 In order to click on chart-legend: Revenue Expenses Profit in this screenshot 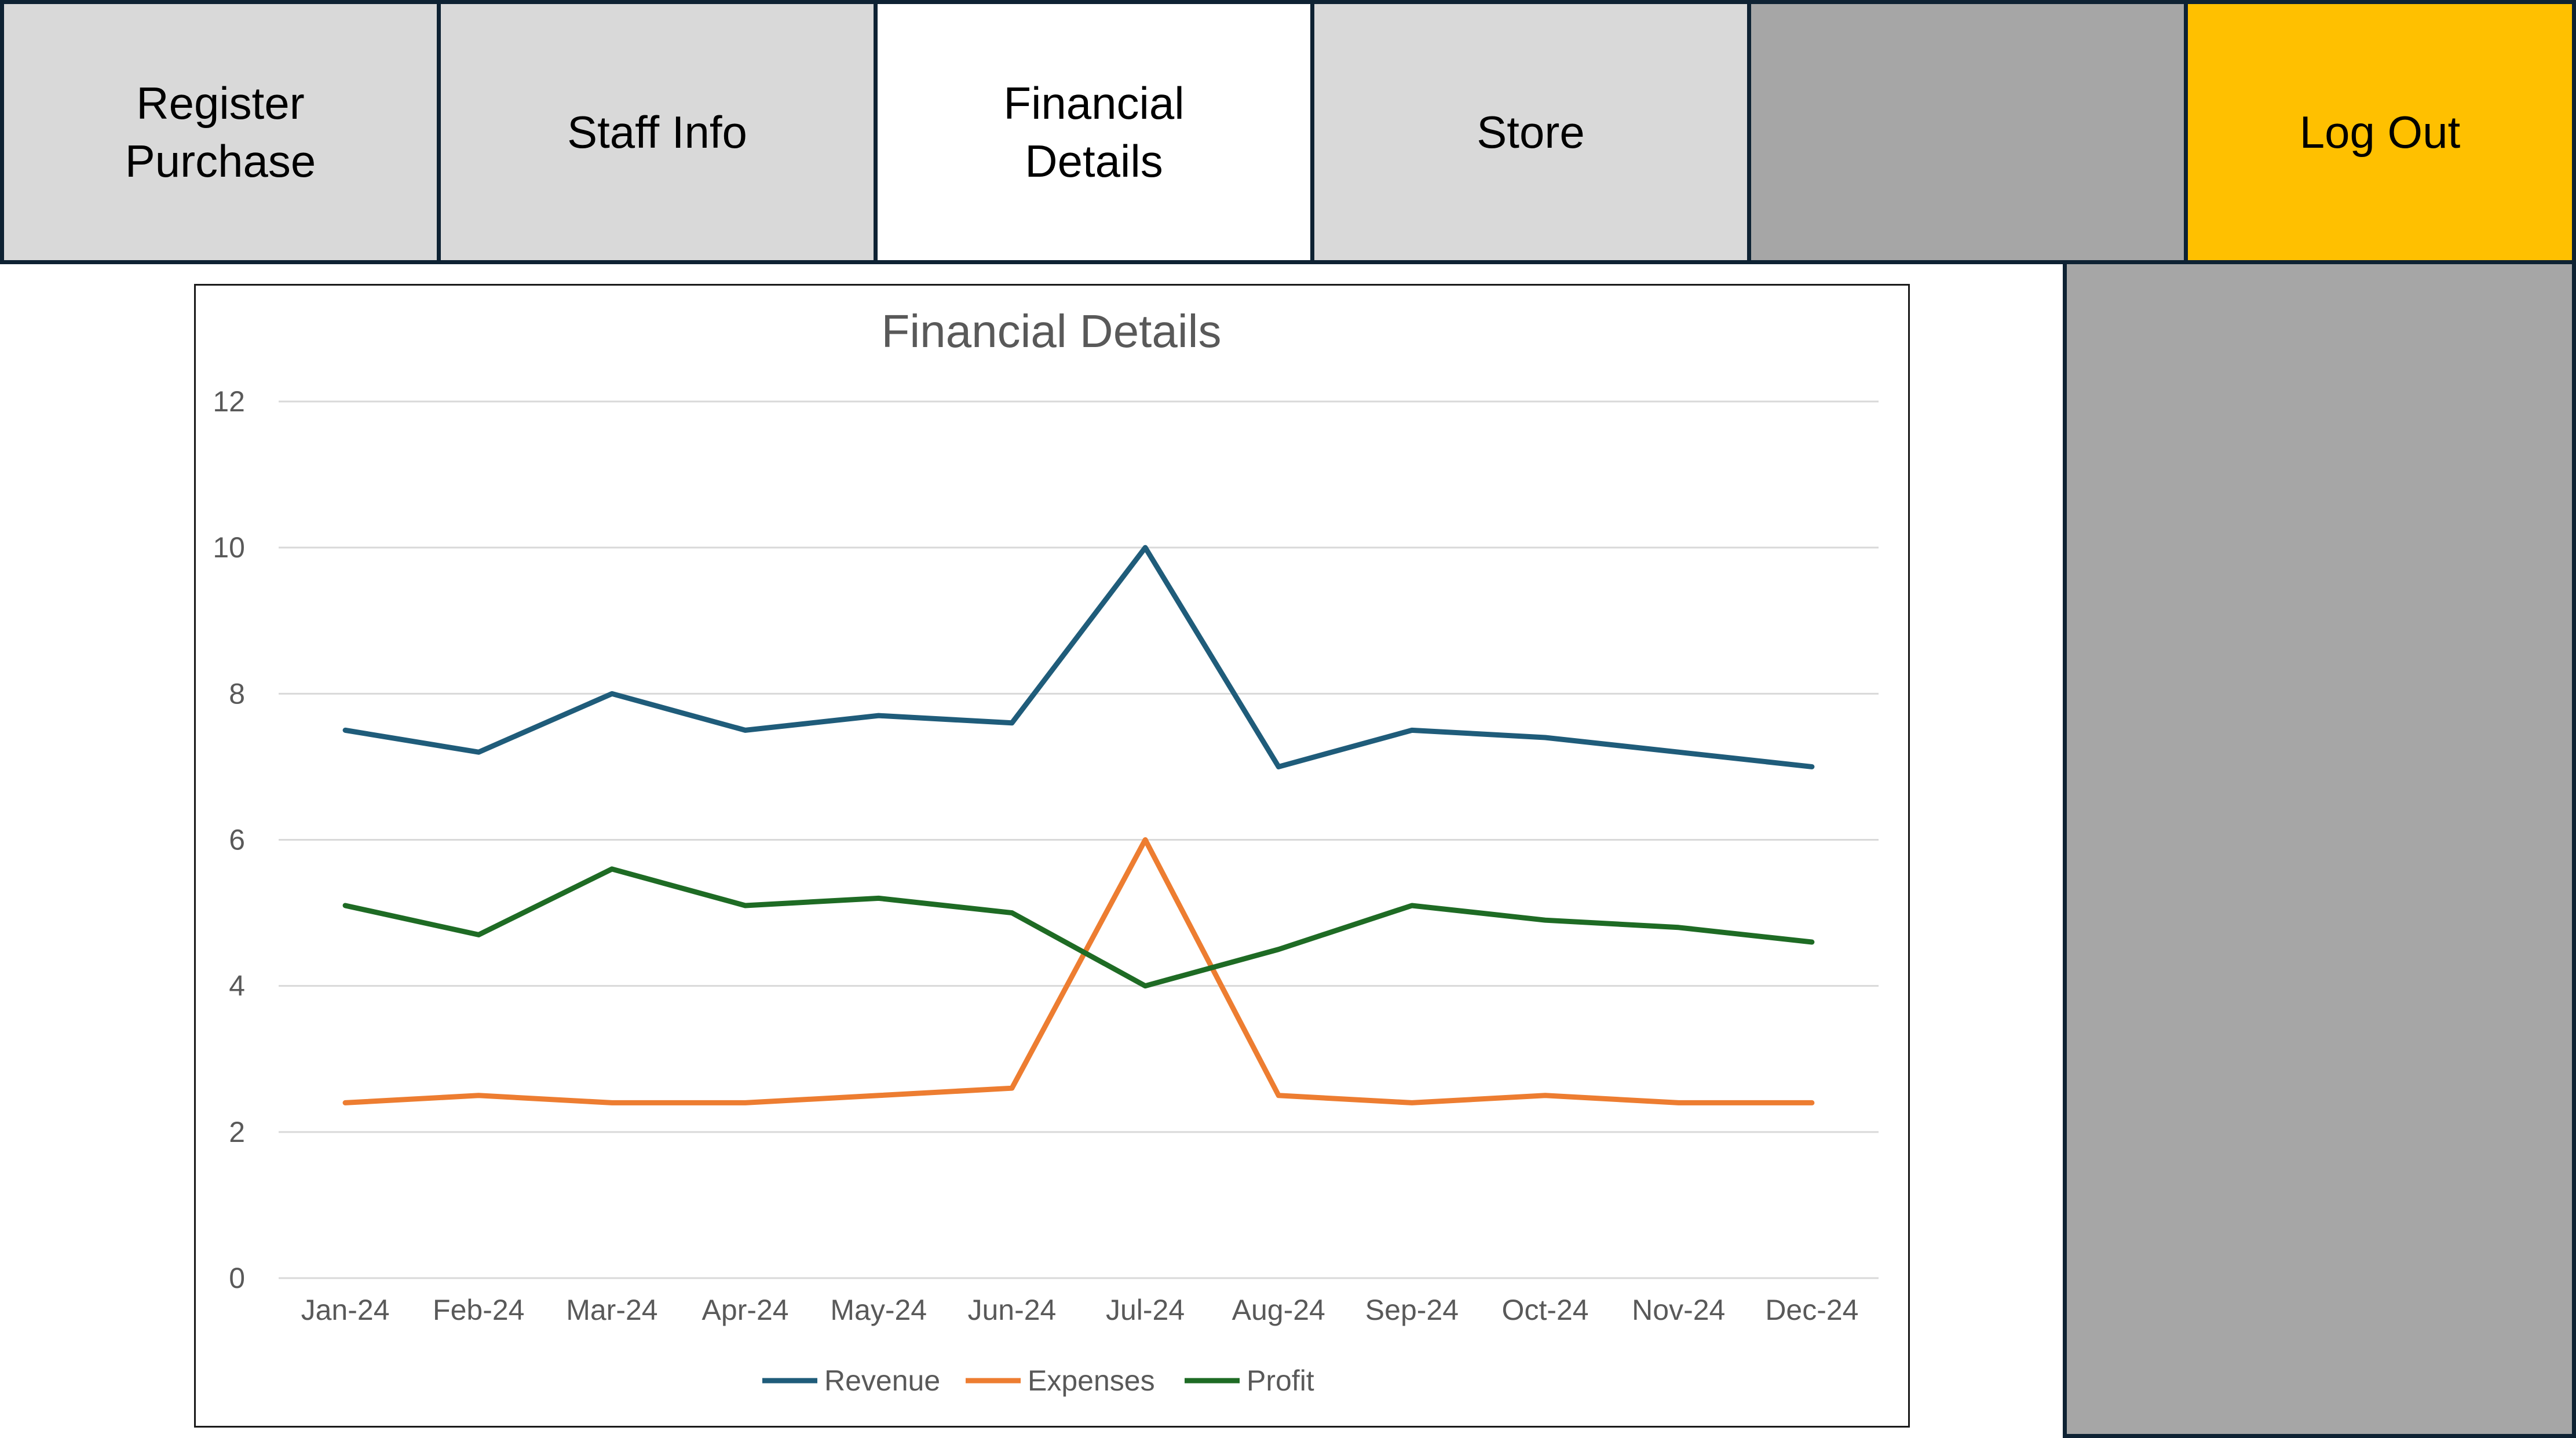, I will do `click(1038, 1380)`.